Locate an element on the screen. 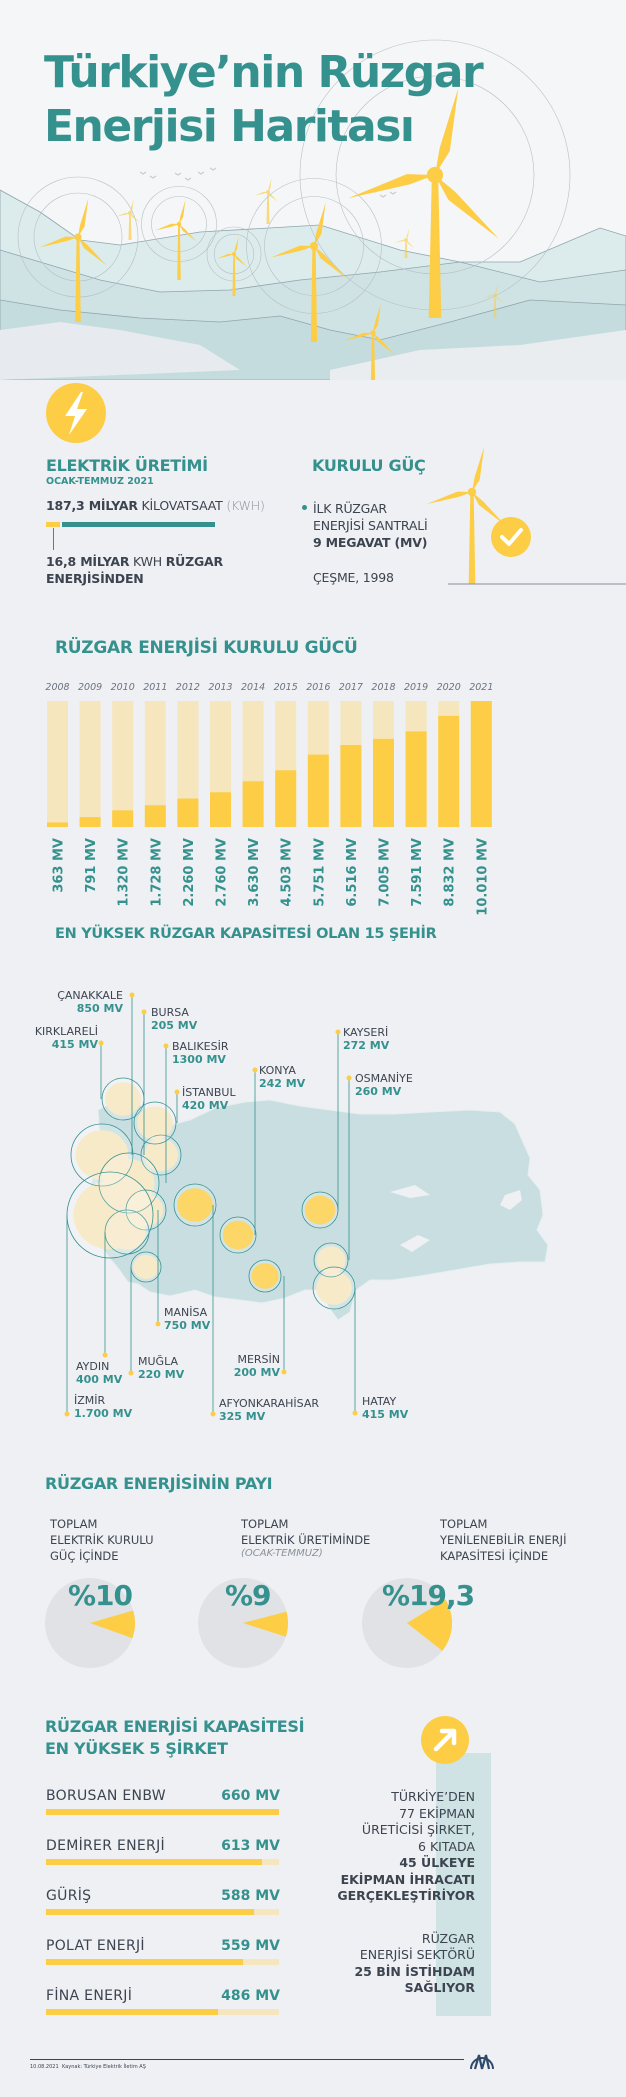 The height and width of the screenshot is (2097, 626). city-label-9: AYDIN 400 MV is located at coordinates (99, 1373).